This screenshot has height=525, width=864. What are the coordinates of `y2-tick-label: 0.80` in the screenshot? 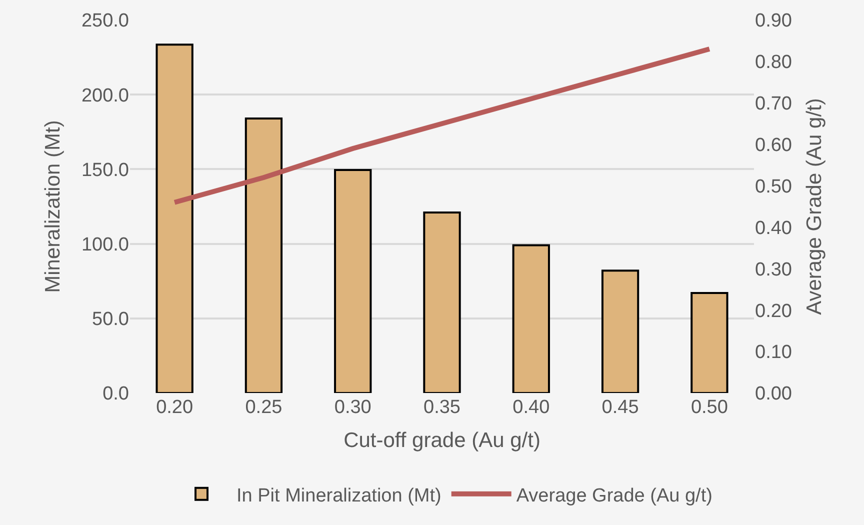 It's located at (773, 63).